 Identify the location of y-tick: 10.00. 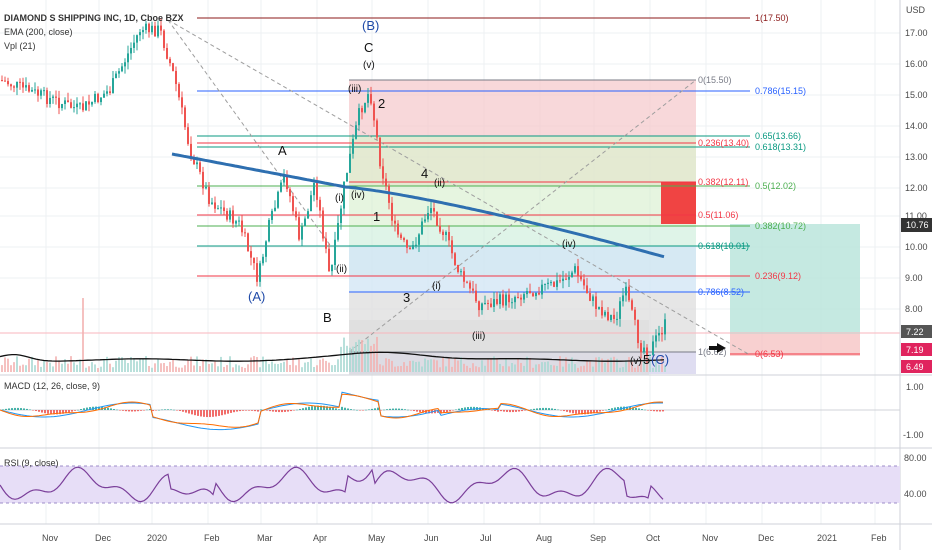
(916, 247).